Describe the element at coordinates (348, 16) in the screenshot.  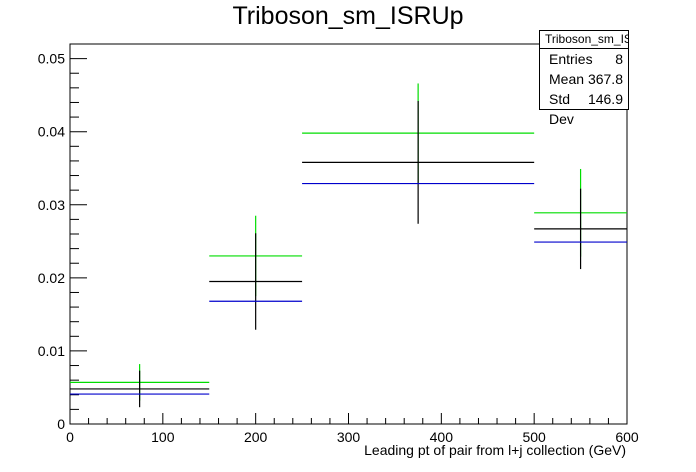
I see `chart-title: Triboson_sm_ISRUp` at that location.